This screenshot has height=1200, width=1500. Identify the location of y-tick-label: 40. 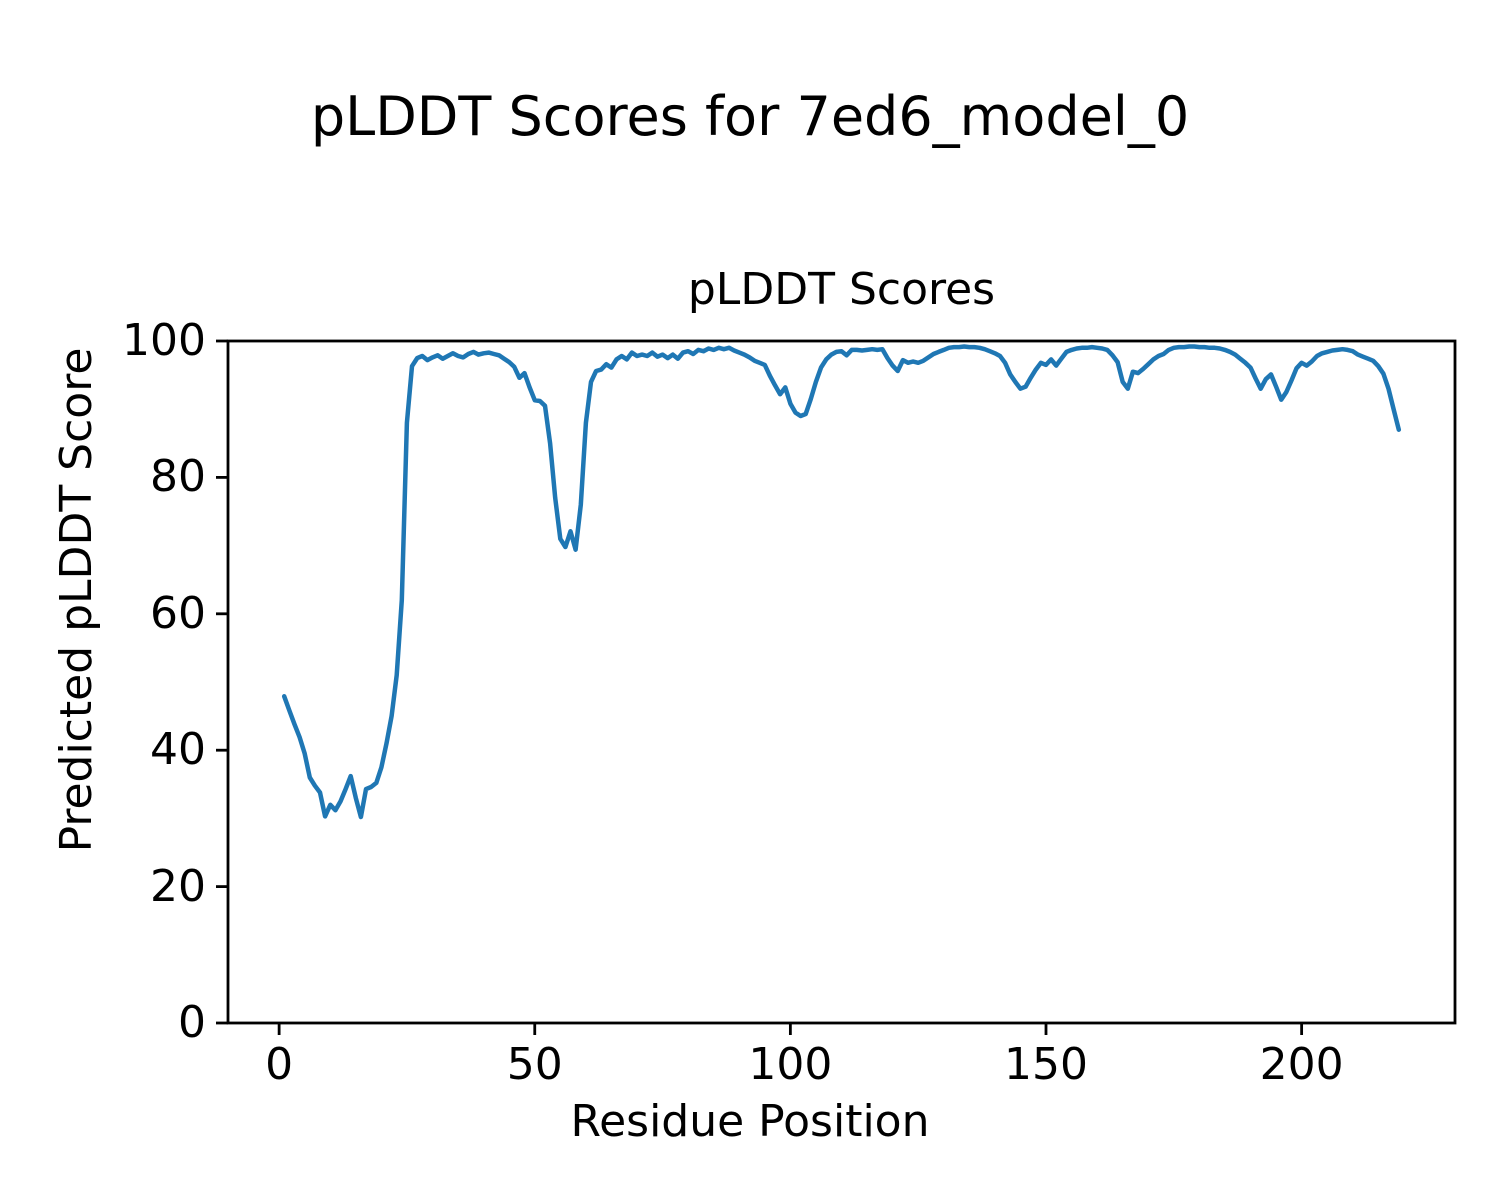
(178, 750).